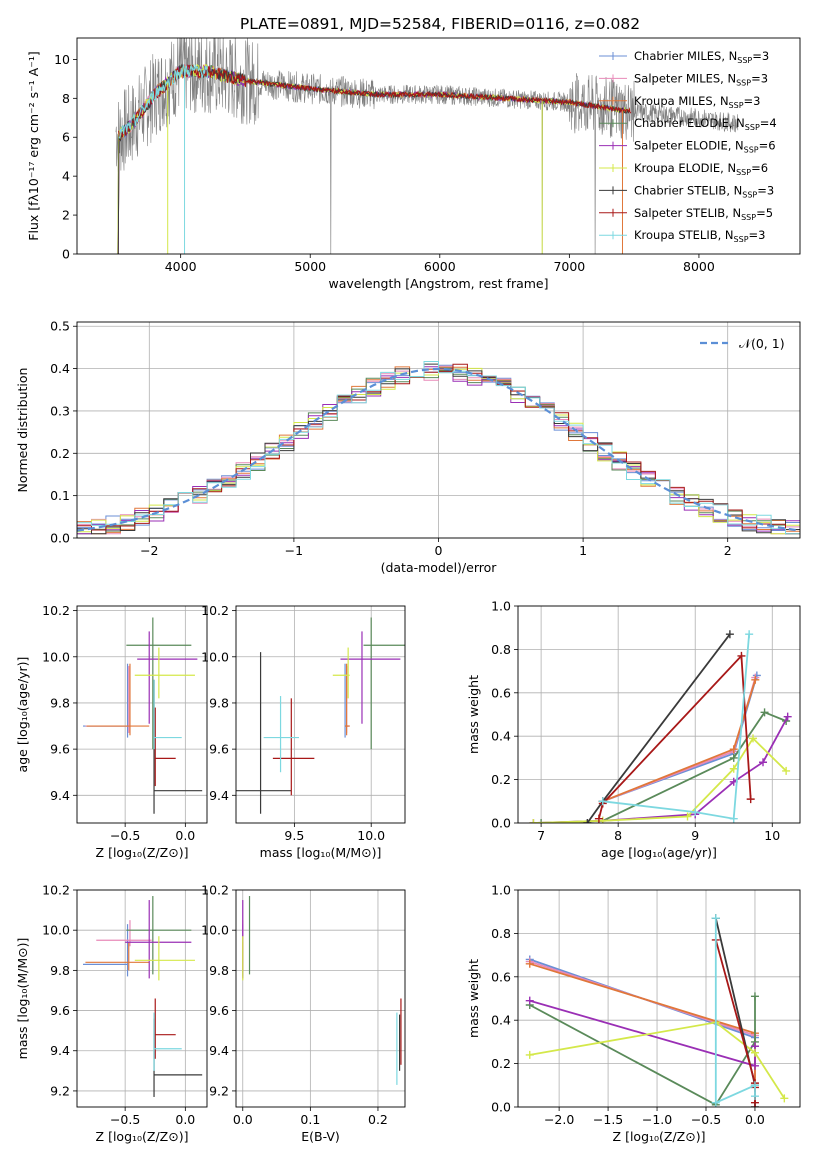  Describe the element at coordinates (618, 835) in the screenshot. I see `x-tick-label: 8` at that location.